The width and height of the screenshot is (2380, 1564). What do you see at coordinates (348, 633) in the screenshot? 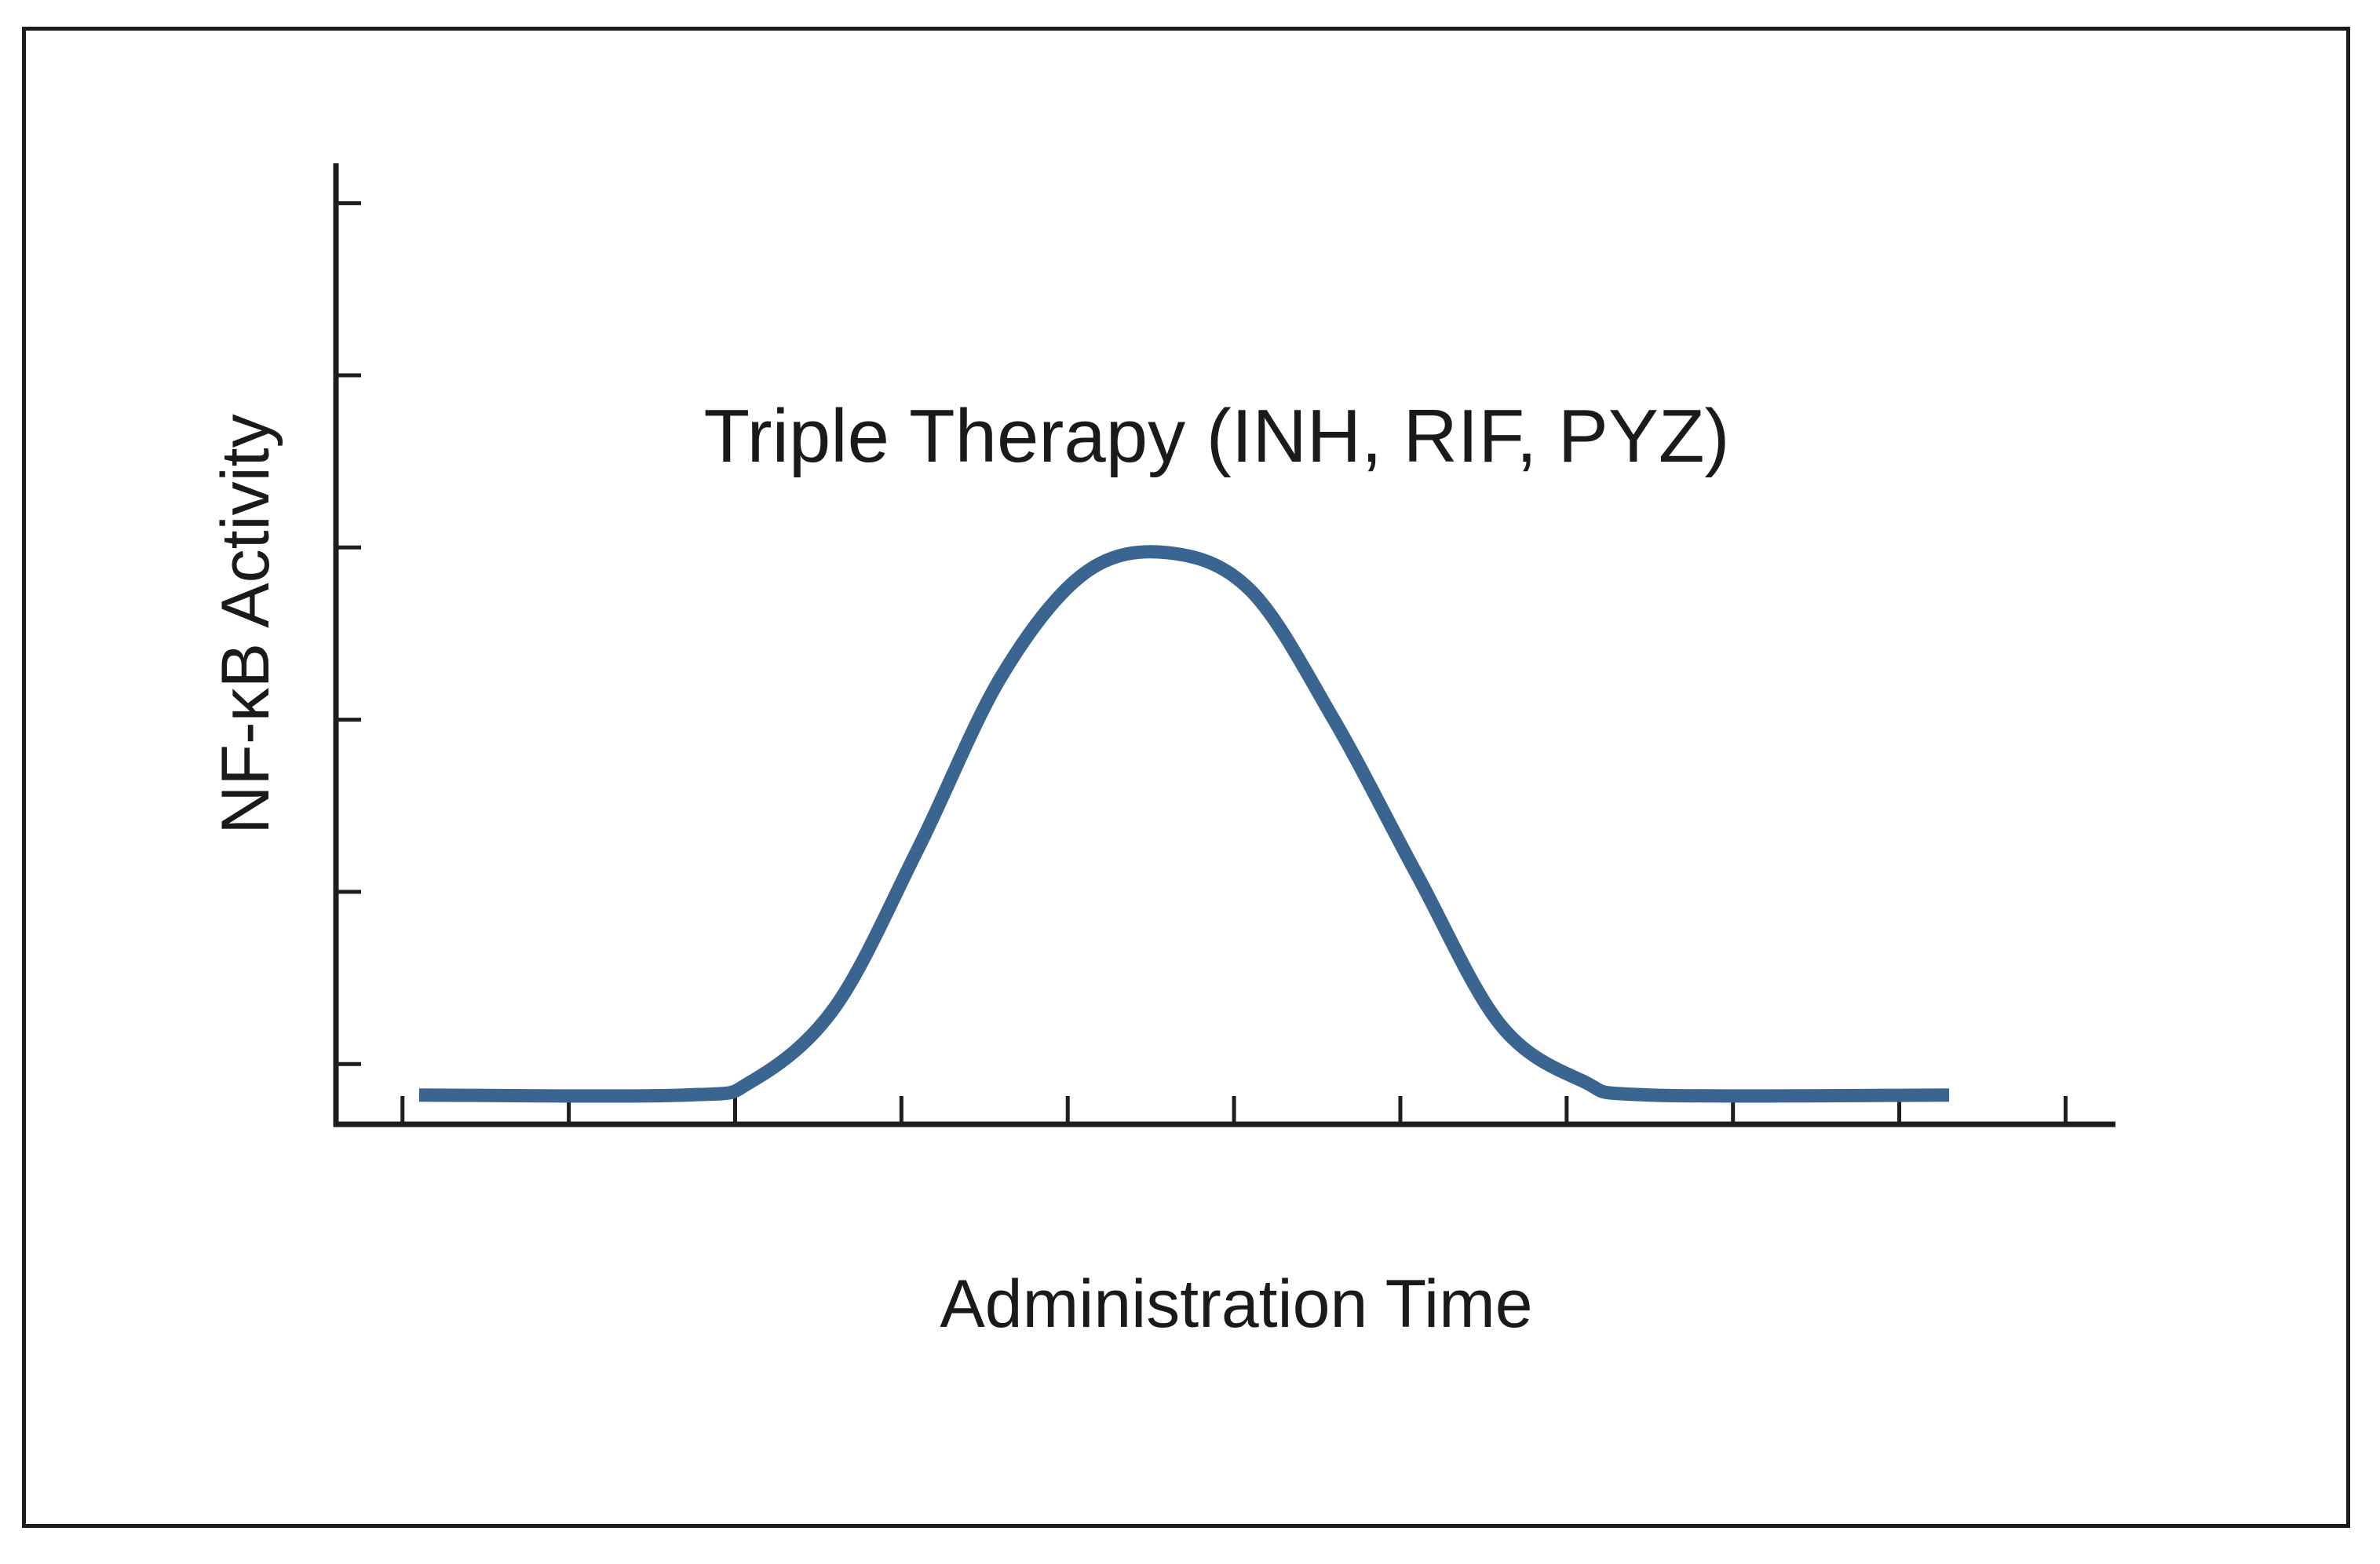
I see `y-ticks` at bounding box center [348, 633].